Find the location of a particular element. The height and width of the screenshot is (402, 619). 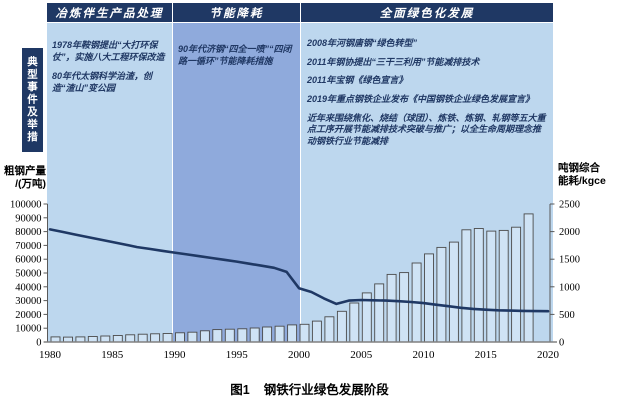

event-text: 2008年河钢唐钢“绿色转型” is located at coordinates (362, 43).